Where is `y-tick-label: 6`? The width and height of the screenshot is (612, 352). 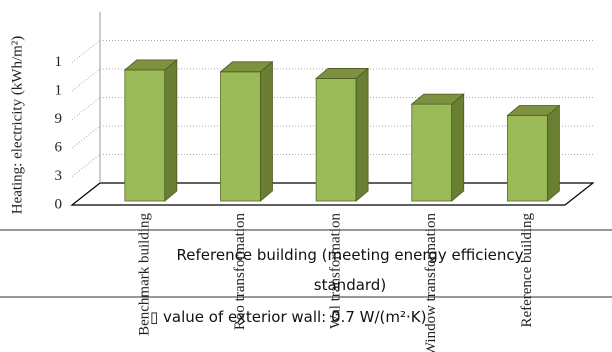 y-tick-label: 6 is located at coordinates (59, 147).